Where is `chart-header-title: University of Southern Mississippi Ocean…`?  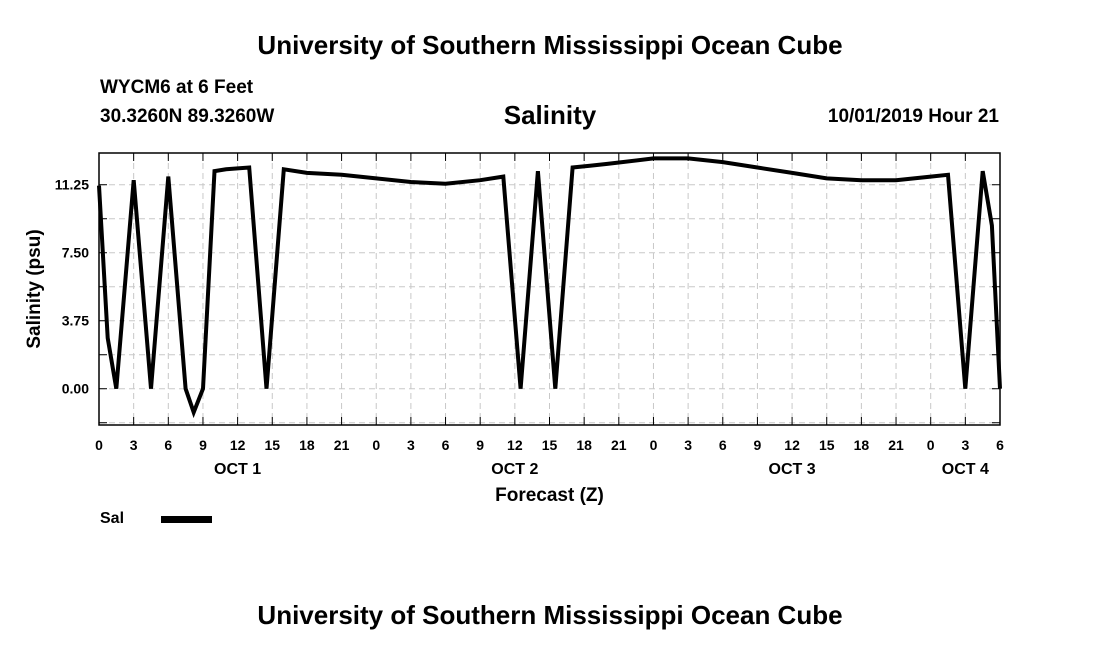
chart-header-title: University of Southern Mississippi Ocean… is located at coordinates (550, 45).